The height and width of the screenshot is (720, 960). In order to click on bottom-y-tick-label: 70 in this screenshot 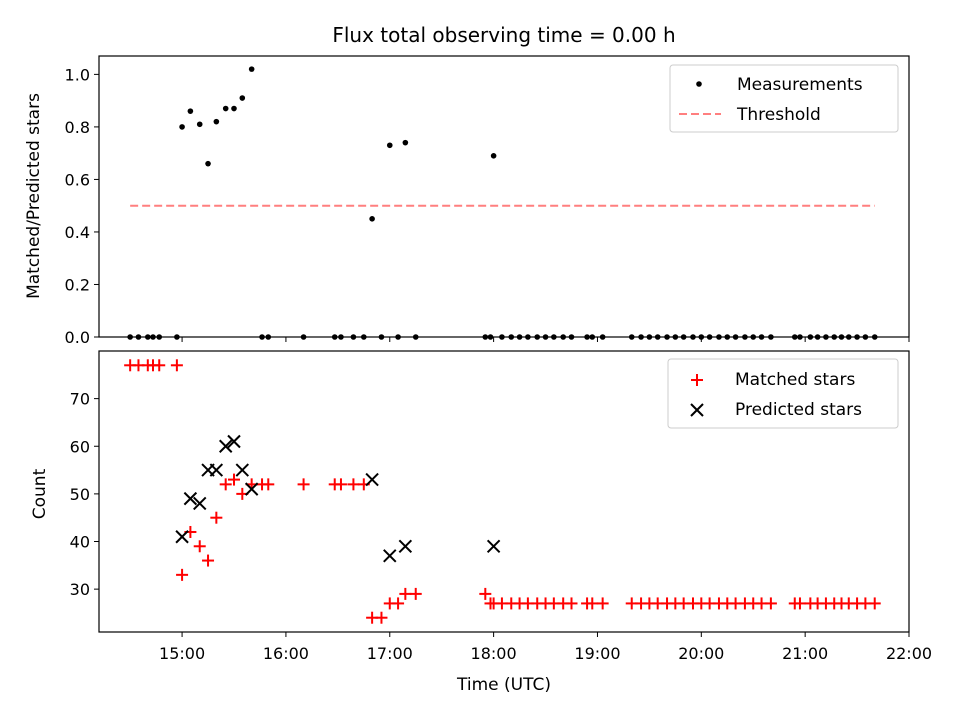, I will do `click(80, 399)`.